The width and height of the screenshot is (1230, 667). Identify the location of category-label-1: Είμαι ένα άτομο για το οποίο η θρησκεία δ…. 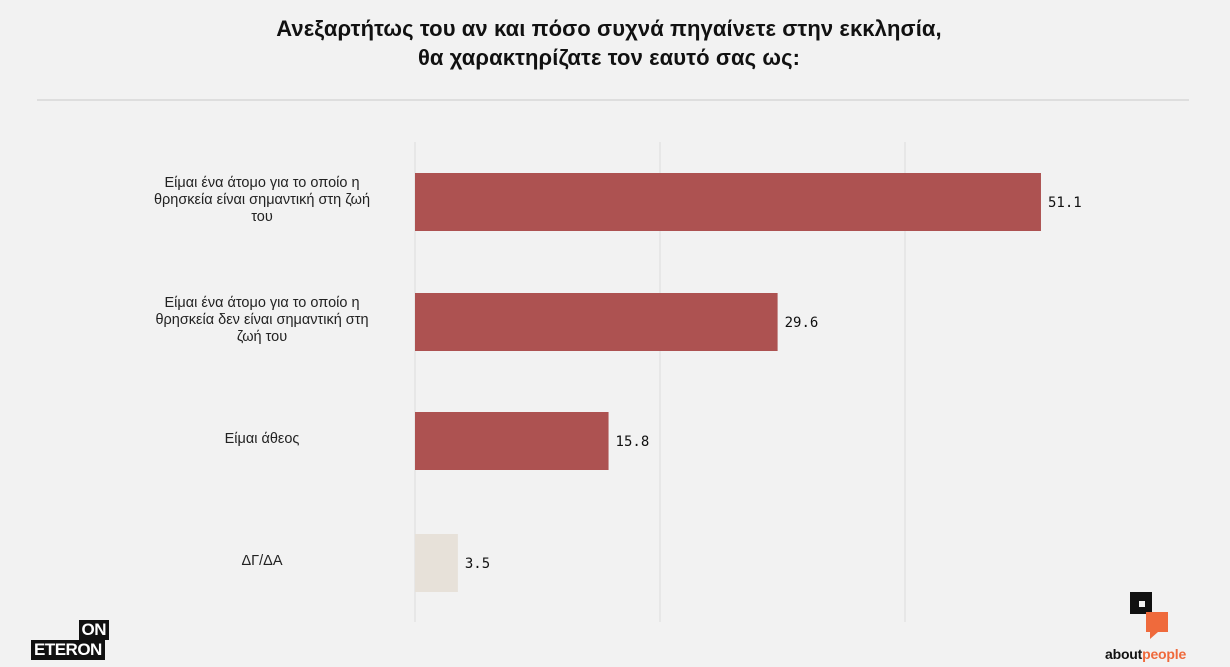
(262, 320).